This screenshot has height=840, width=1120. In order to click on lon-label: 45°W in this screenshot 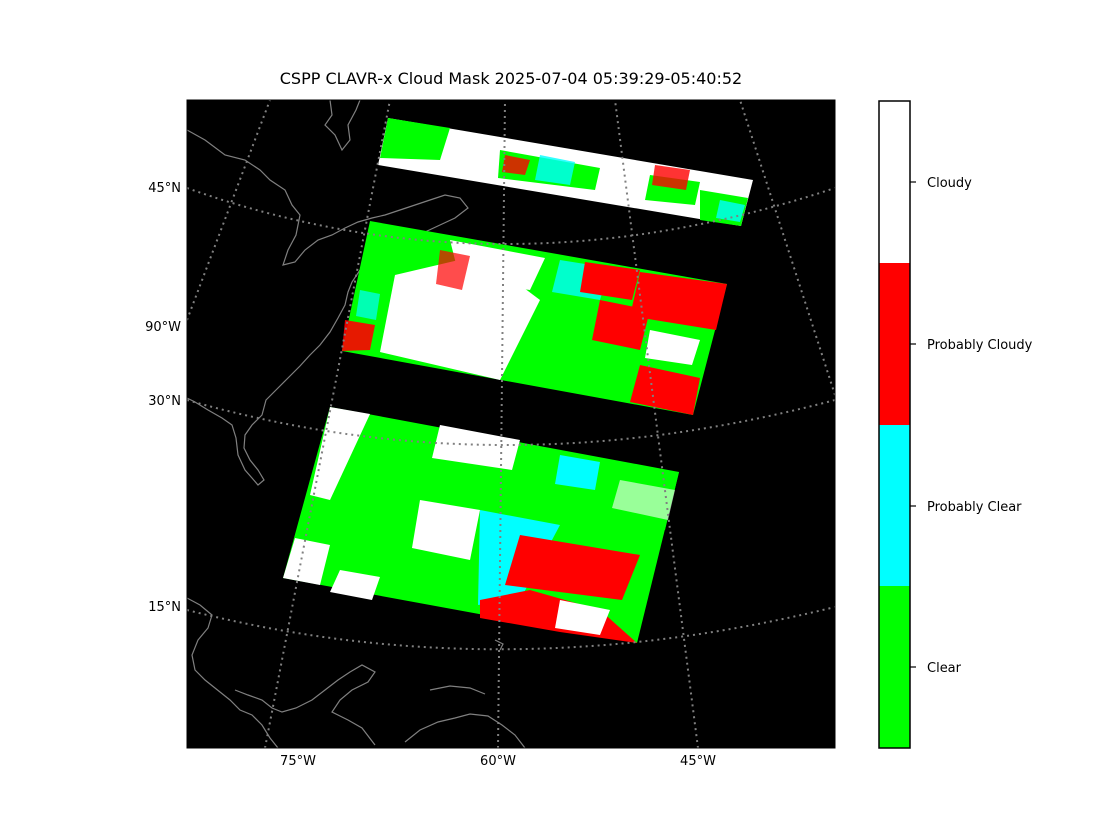, I will do `click(698, 761)`.